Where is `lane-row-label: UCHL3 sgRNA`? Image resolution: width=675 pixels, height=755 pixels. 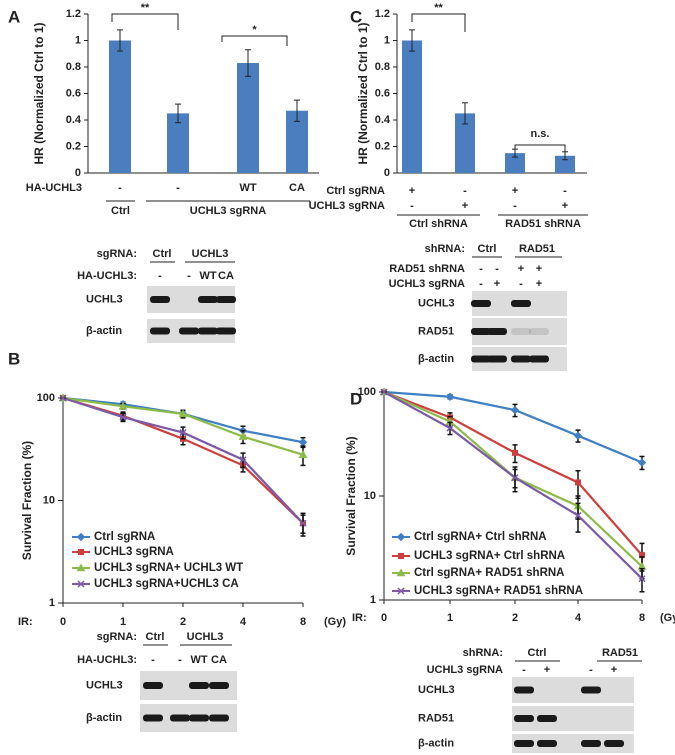
lane-row-label: UCHL3 sgRNA is located at coordinates (465, 670).